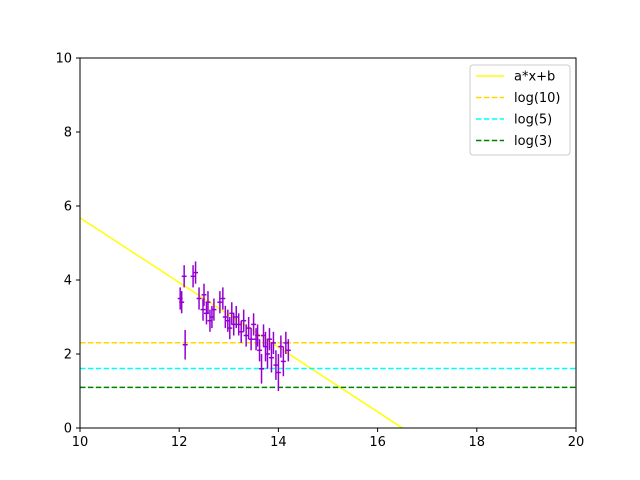  Describe the element at coordinates (328, 439) in the screenshot. I see `x-axis: 10 12 14 16 18 20` at that location.